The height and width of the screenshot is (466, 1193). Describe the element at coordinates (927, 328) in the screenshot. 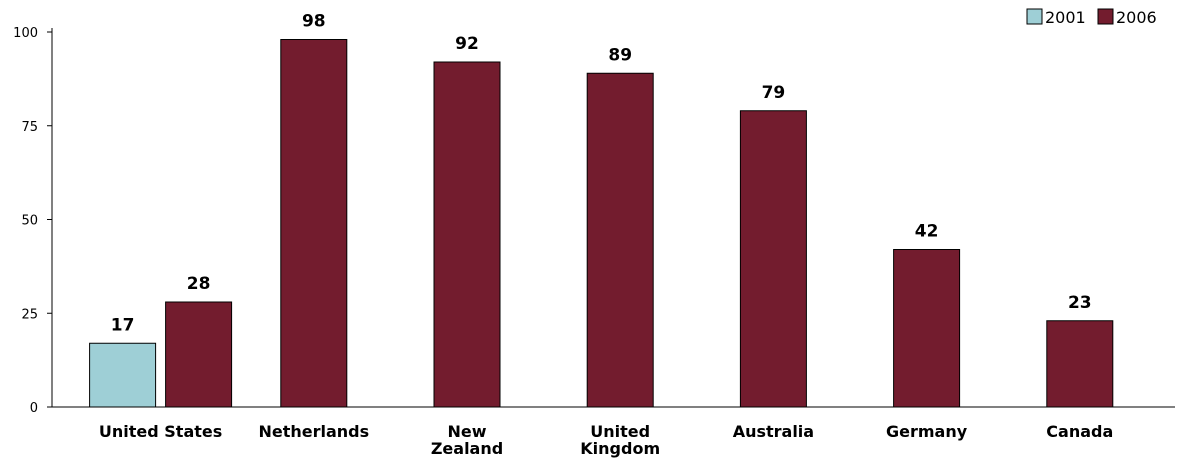

I see `bar-2006-germany` at that location.